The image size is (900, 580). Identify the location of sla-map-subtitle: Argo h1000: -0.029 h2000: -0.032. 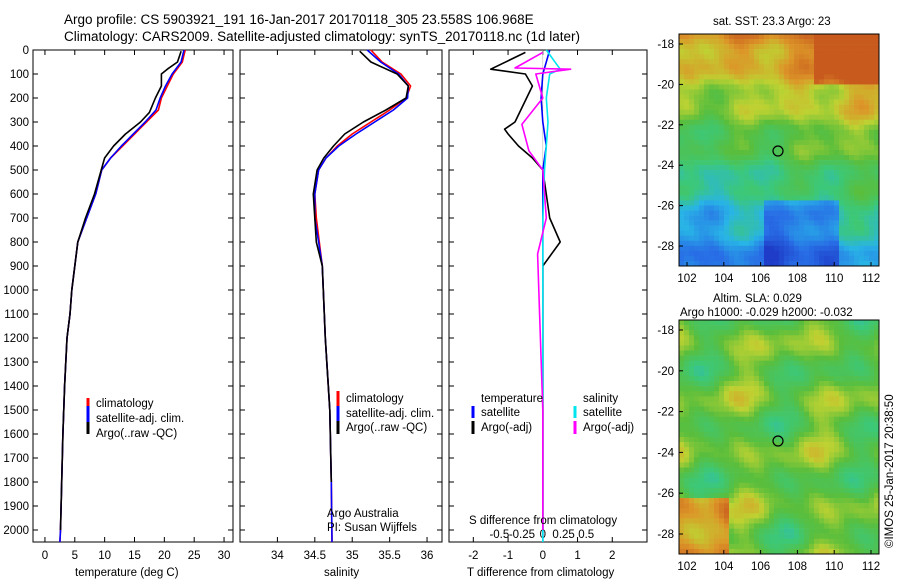
(766, 313).